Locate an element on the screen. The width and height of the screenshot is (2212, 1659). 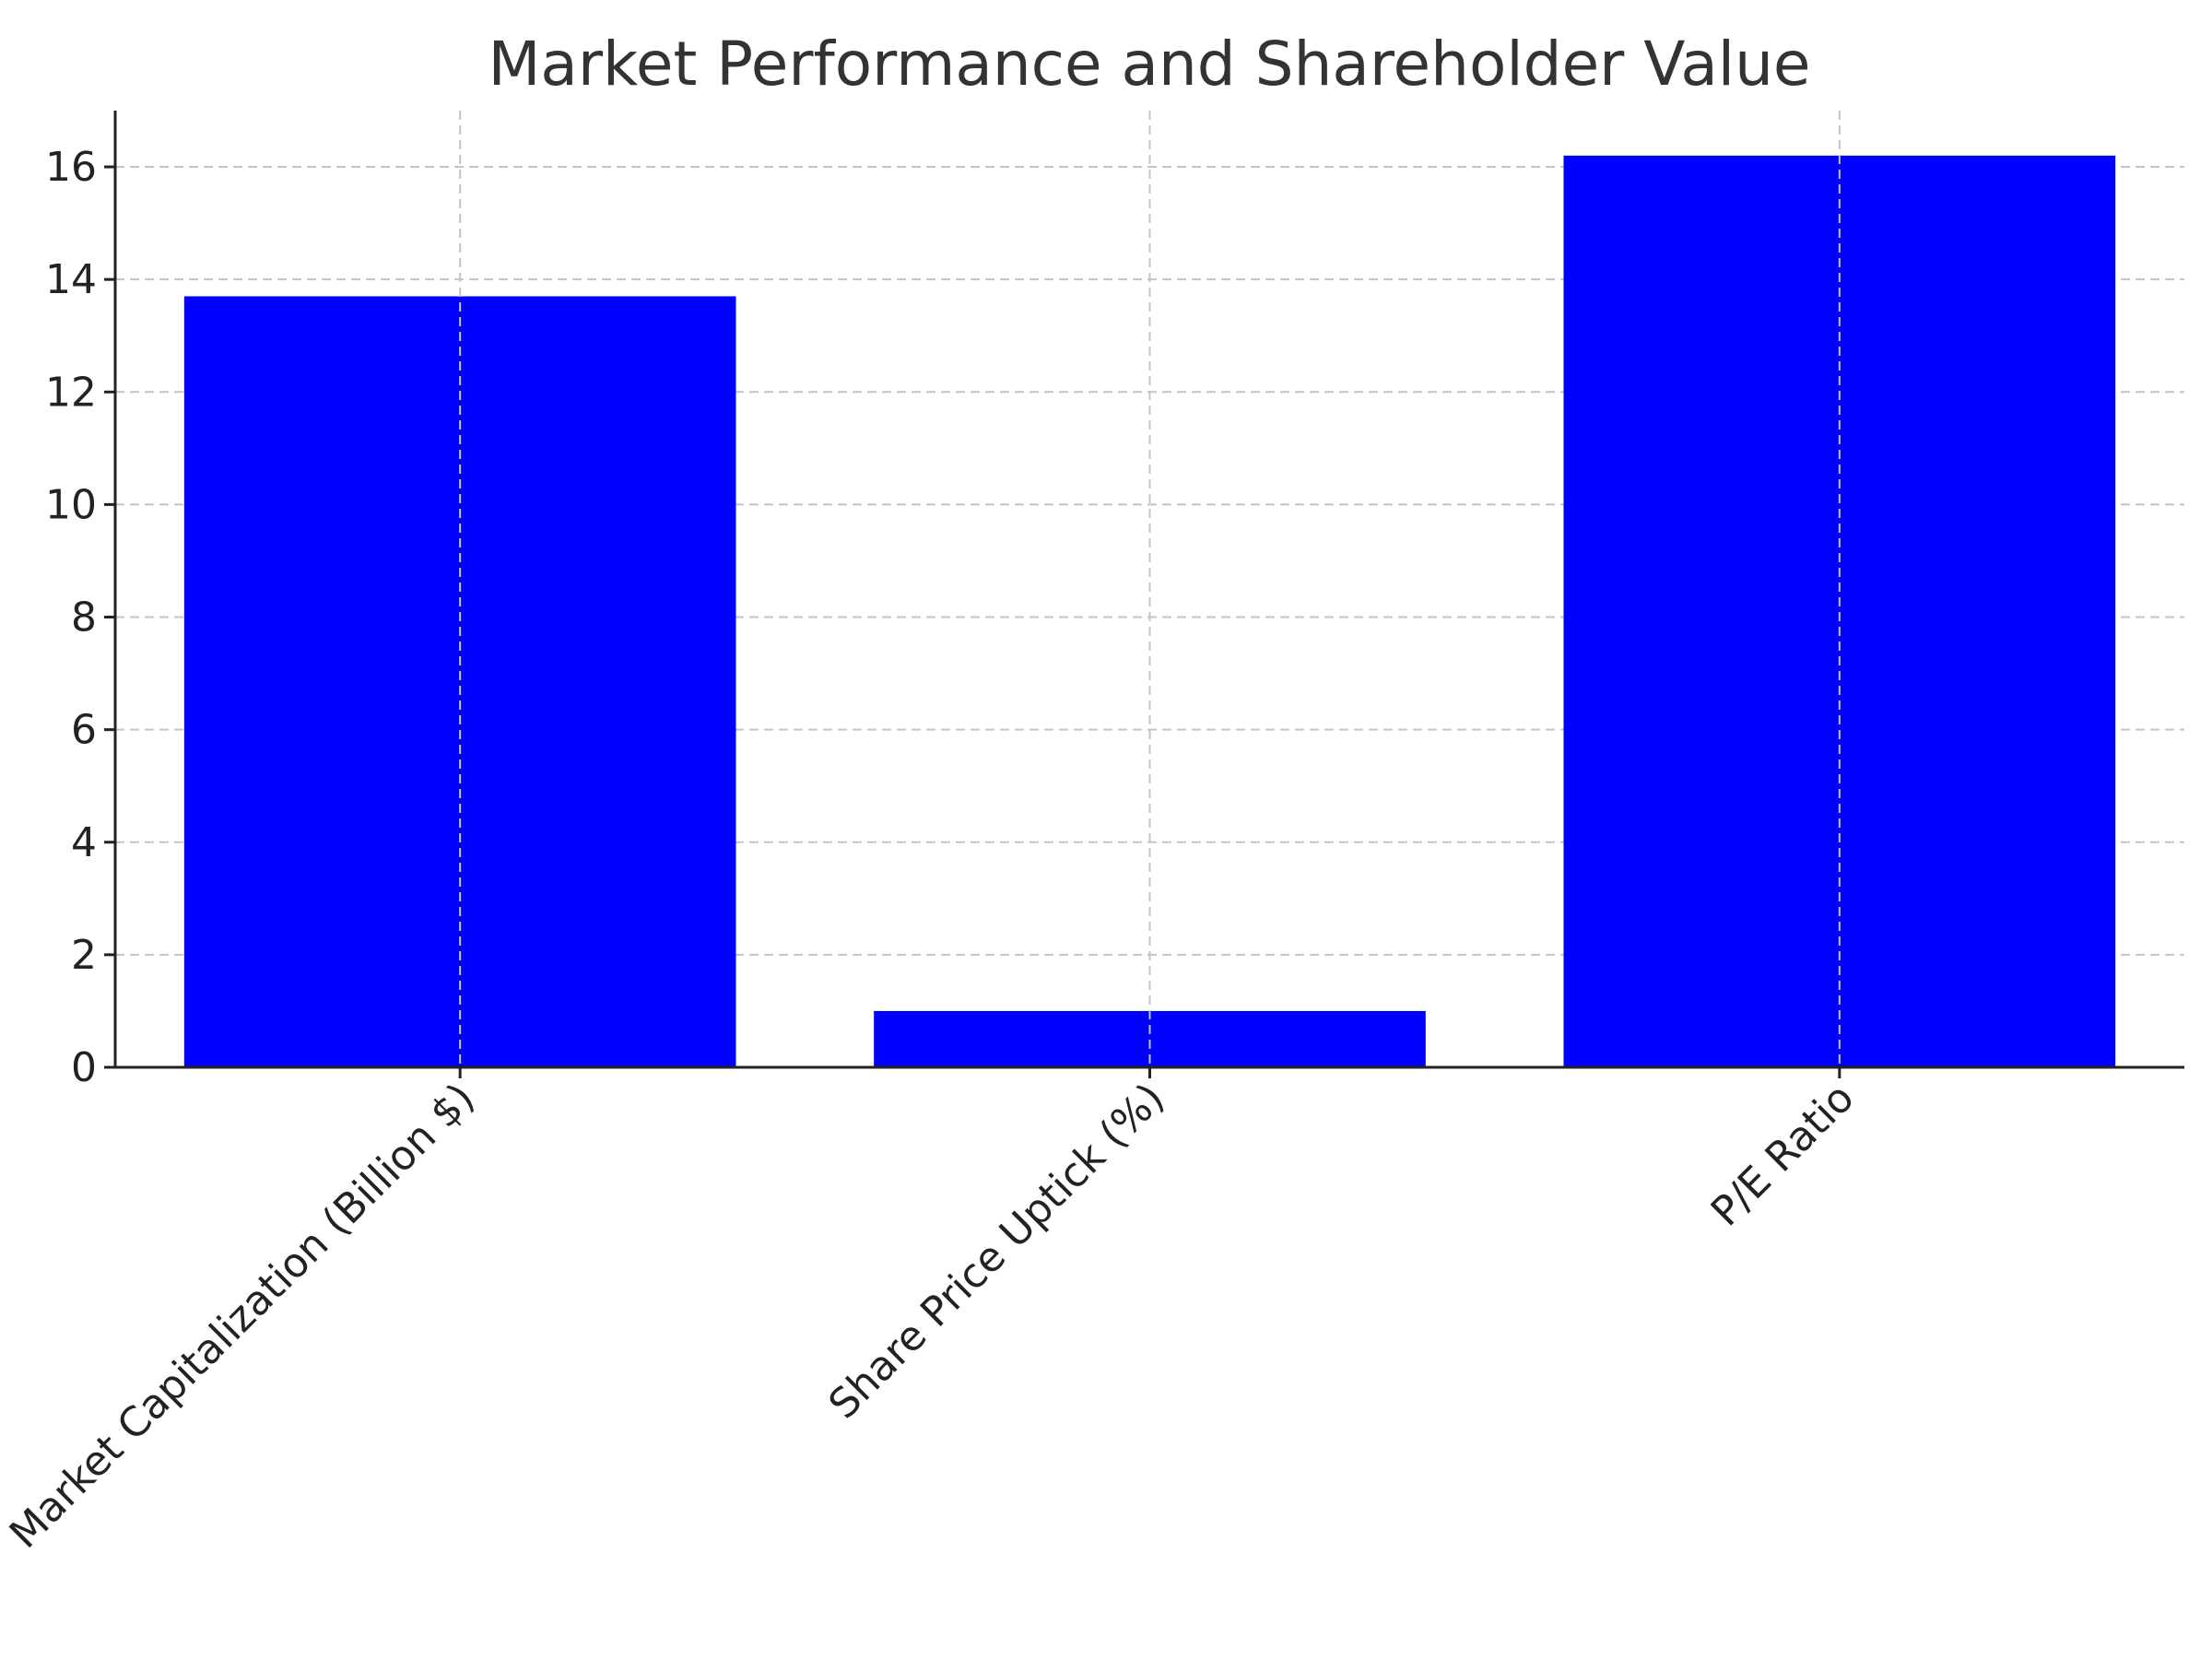
y-tick-label: 14 is located at coordinates (71, 279).